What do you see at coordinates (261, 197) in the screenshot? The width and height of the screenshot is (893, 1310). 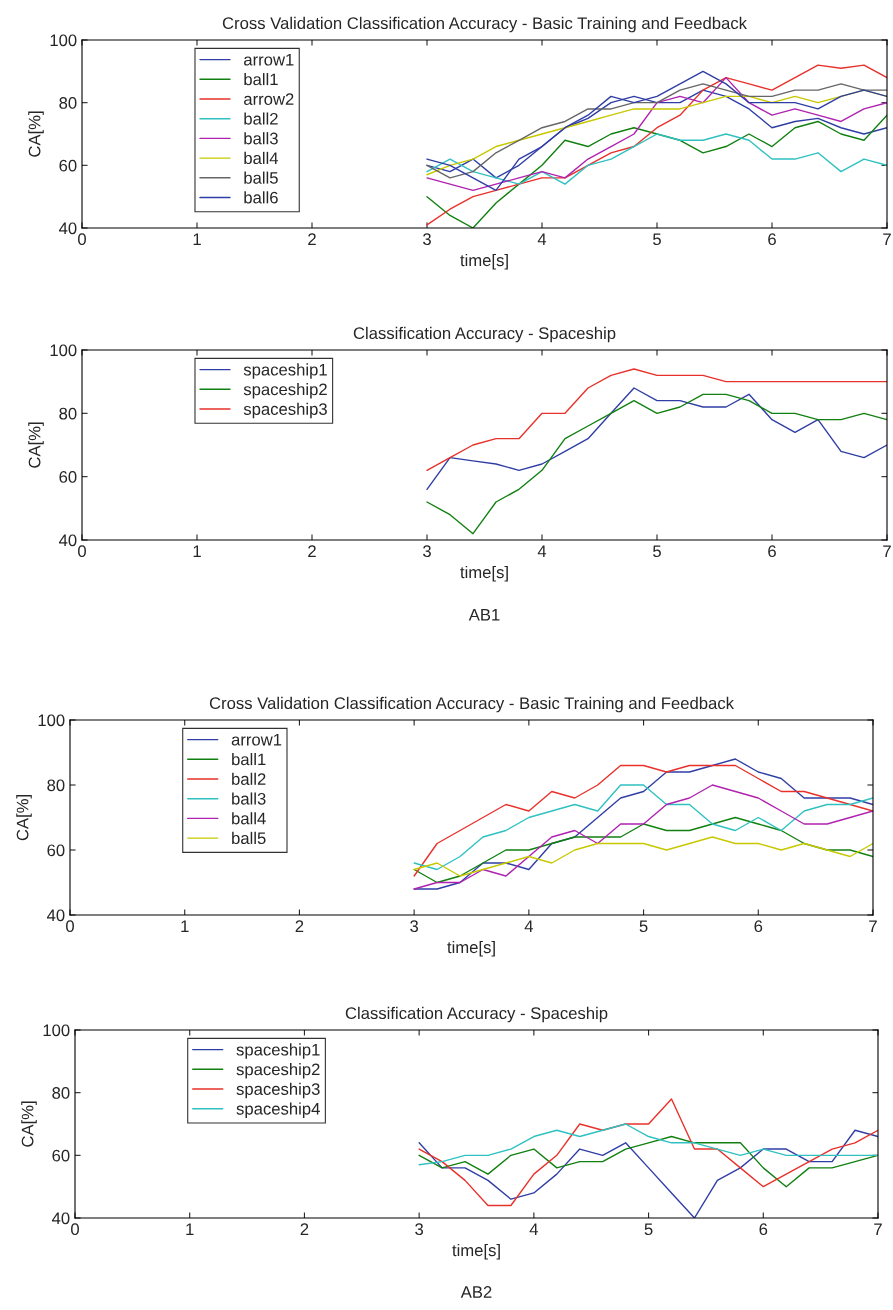 I see `legend-label: ball6` at bounding box center [261, 197].